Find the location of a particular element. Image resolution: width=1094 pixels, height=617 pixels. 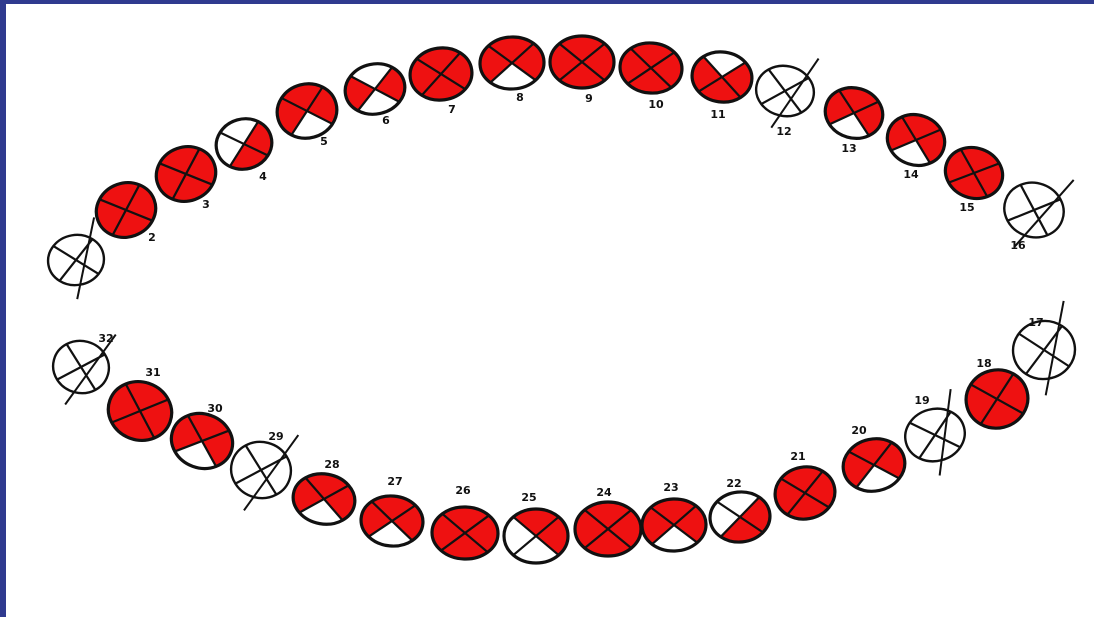

tooth-number-label: 22 is located at coordinates (733, 483).